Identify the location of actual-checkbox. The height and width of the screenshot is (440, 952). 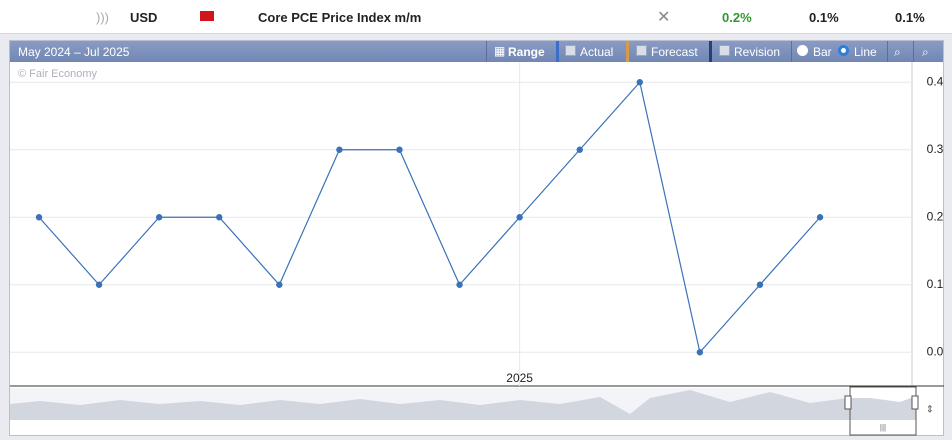
(570, 50).